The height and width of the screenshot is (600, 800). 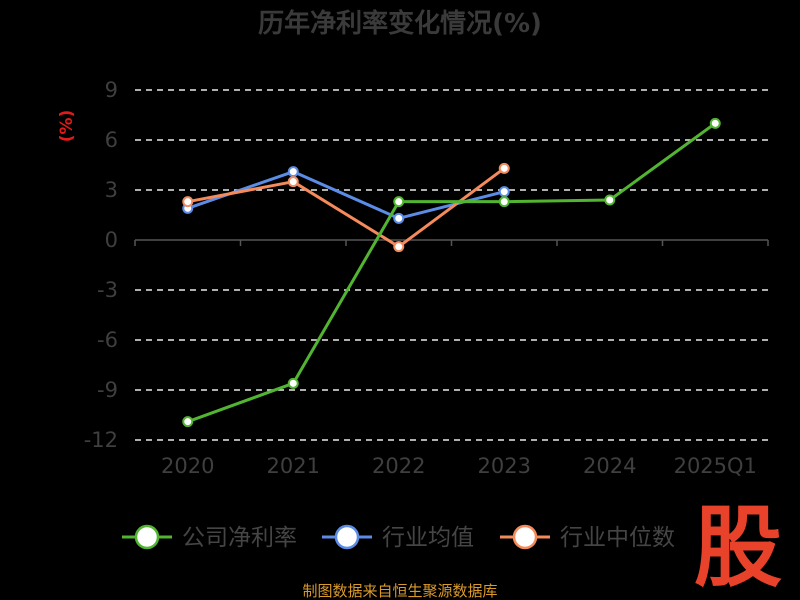 I want to click on legend-item: 行业中位数, so click(x=587, y=537).